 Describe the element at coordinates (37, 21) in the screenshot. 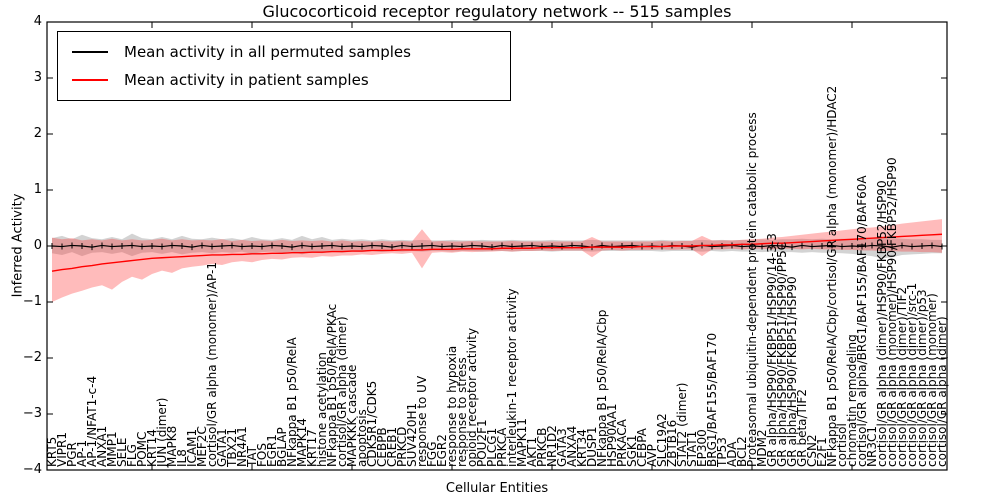

I see `y-tick-label: 4` at that location.